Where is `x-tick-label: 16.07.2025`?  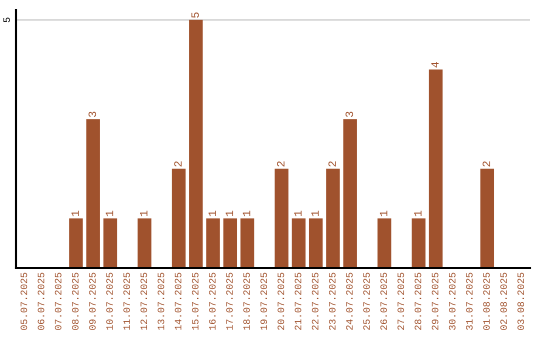
x-tick-label: 16.07.2025 is located at coordinates (212, 301).